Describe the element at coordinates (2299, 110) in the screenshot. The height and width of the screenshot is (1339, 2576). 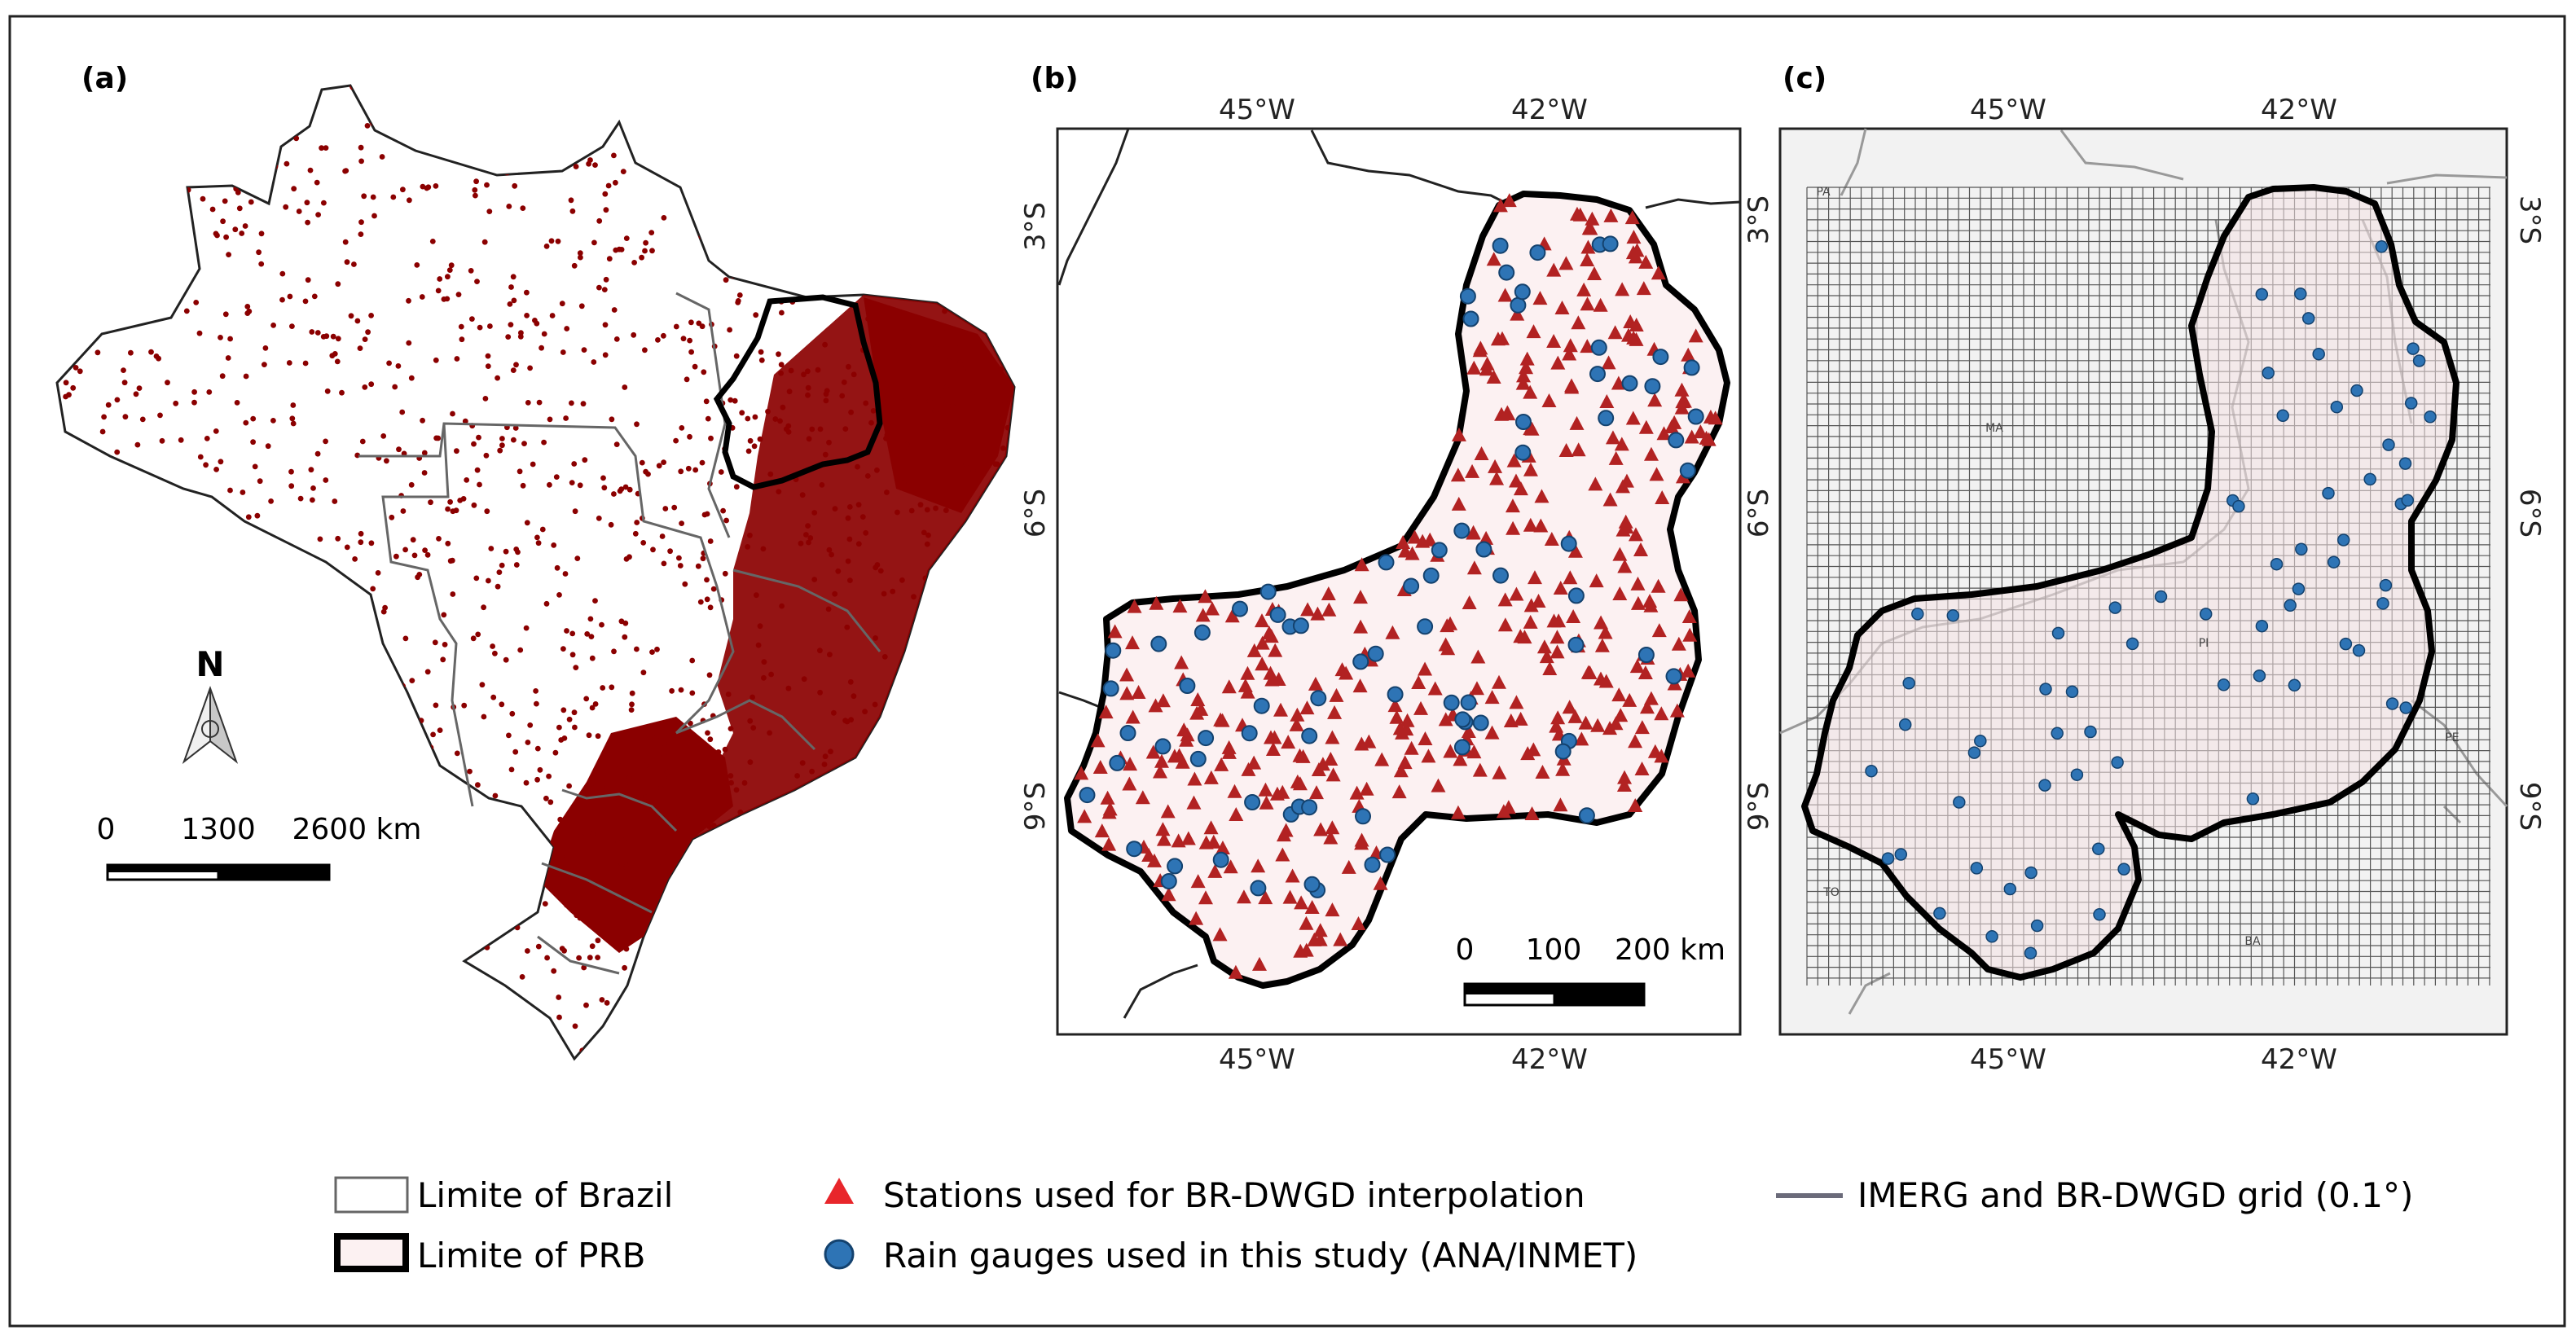
I see `c-lon-top-42: 42°W` at that location.